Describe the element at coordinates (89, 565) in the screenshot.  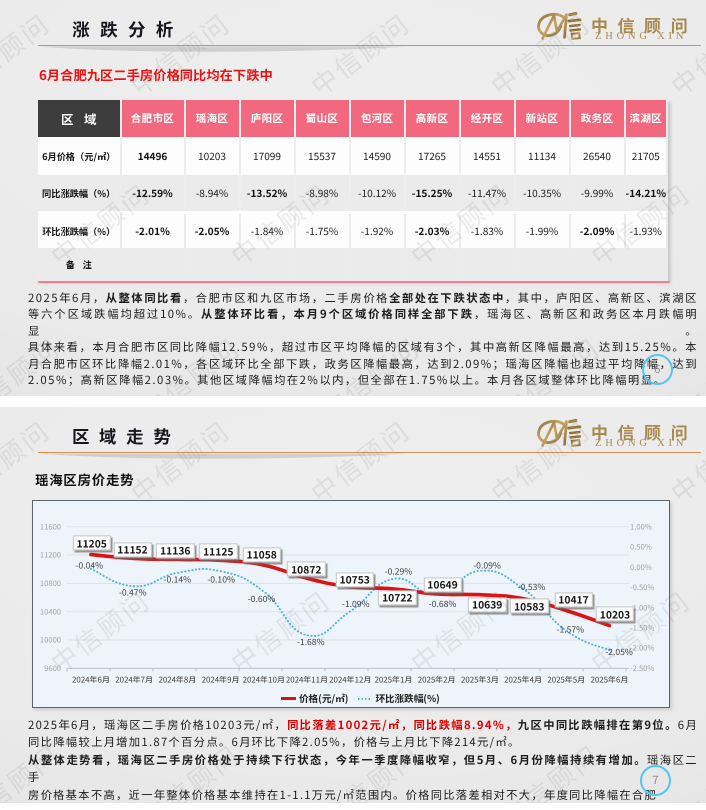
I see `svg-text: -0.04%` at that location.